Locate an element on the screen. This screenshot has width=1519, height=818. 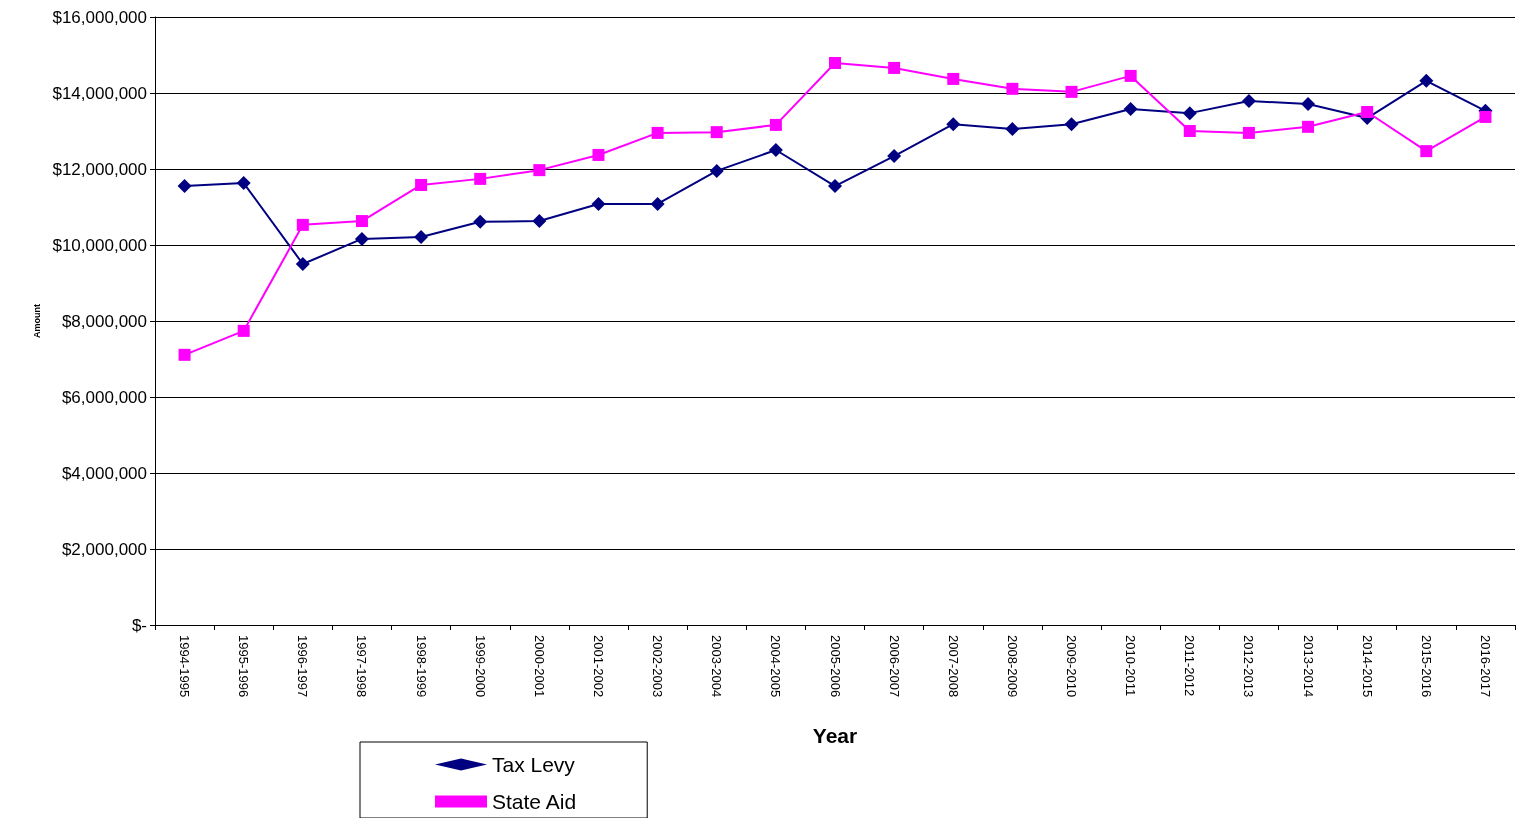
y-tick-label: $14,000,000 is located at coordinates (99, 93).